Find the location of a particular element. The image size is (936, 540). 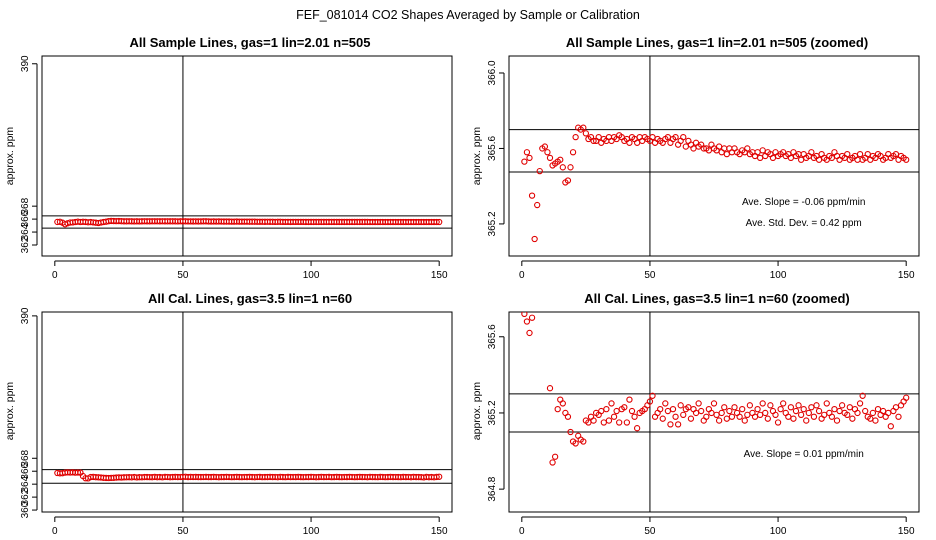

annotation-text: Ave. Std. Dev. = 0.42 ppm is located at coordinates (804, 223).